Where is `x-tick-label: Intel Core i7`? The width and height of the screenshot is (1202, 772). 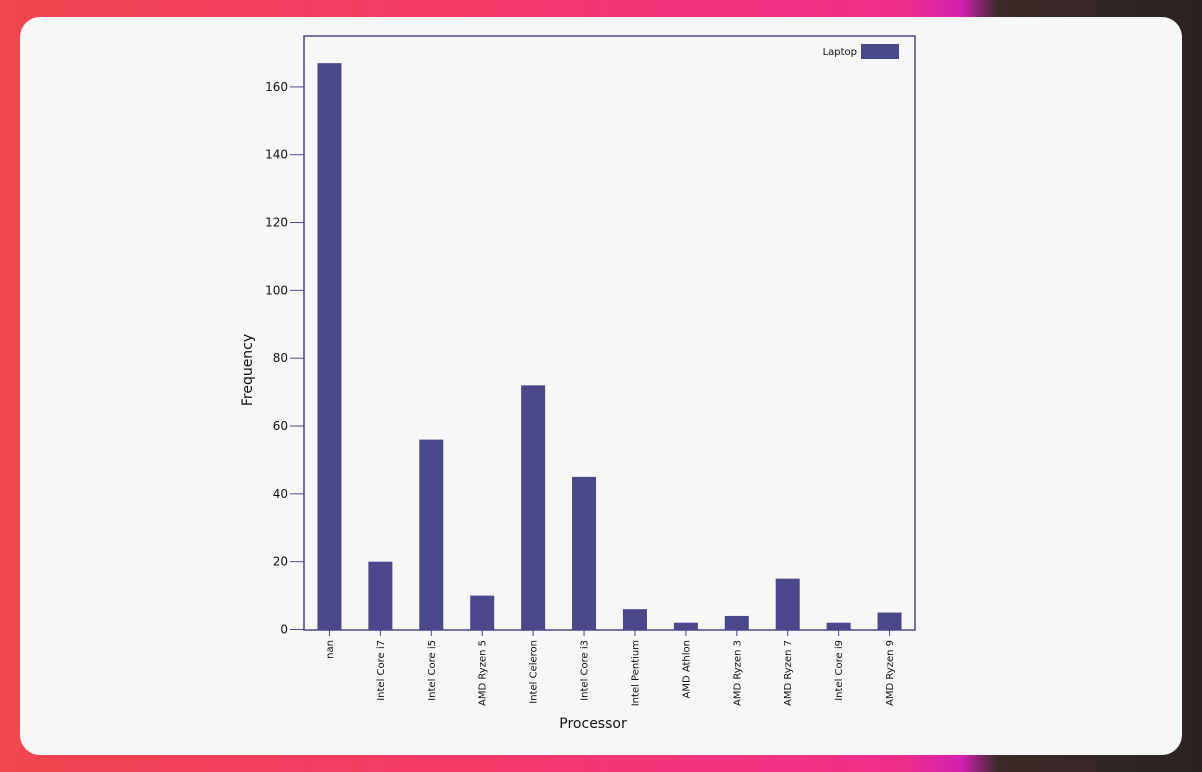 x-tick-label: Intel Core i7 is located at coordinates (381, 670).